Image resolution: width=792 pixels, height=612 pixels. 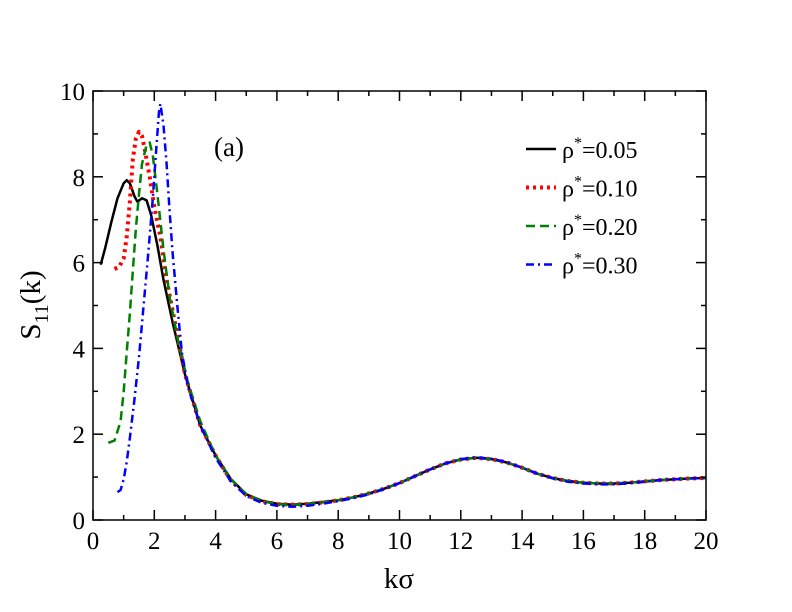 I want to click on legend-label-1: ρ*=0.05, so click(x=600, y=149).